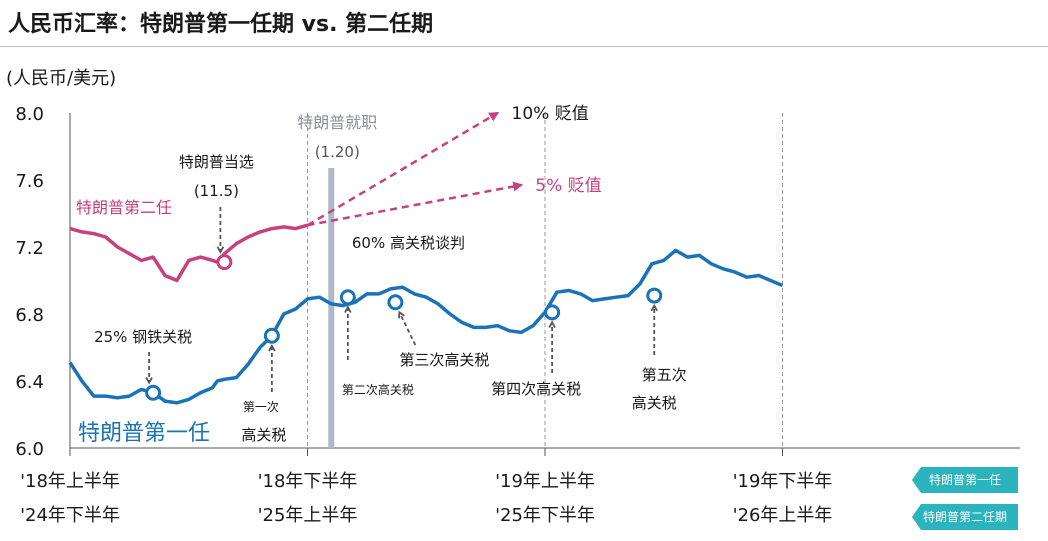 The width and height of the screenshot is (1048, 541). Describe the element at coordinates (29, 181) in the screenshot. I see `y-tick-label: 7.6` at that location.